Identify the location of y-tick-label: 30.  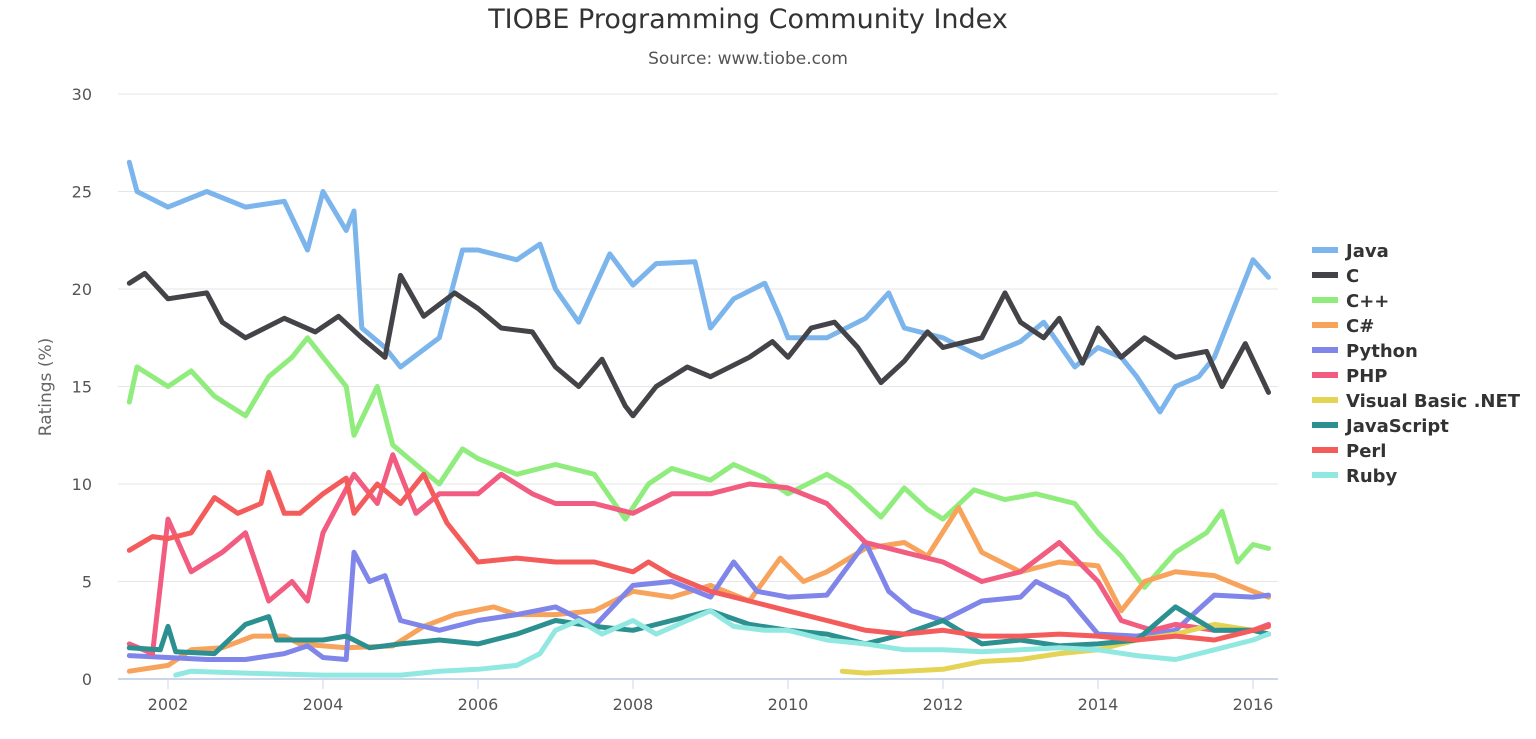
(82, 94).